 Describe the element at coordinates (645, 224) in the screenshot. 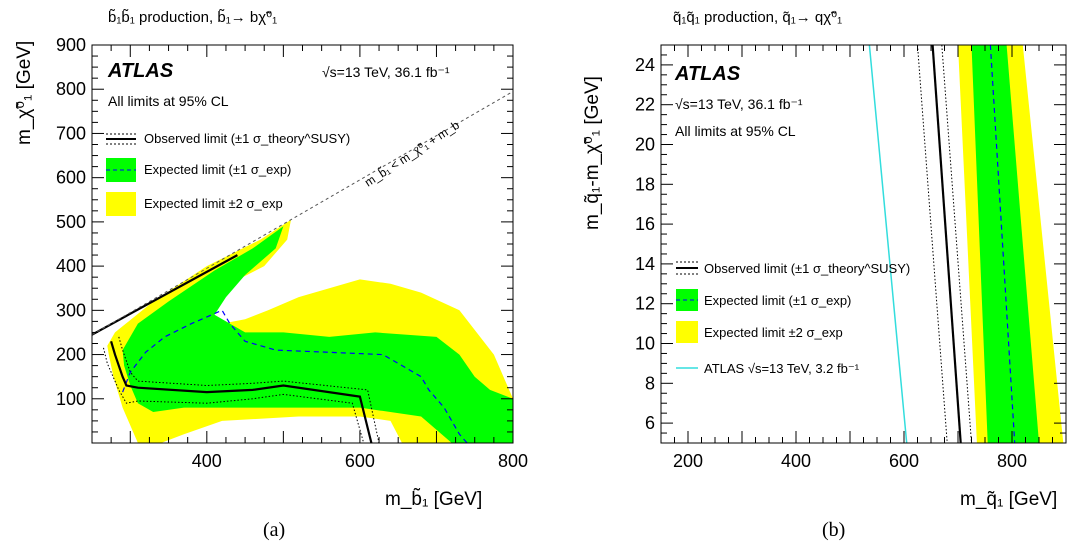

I see `y-tick-label: 16` at that location.